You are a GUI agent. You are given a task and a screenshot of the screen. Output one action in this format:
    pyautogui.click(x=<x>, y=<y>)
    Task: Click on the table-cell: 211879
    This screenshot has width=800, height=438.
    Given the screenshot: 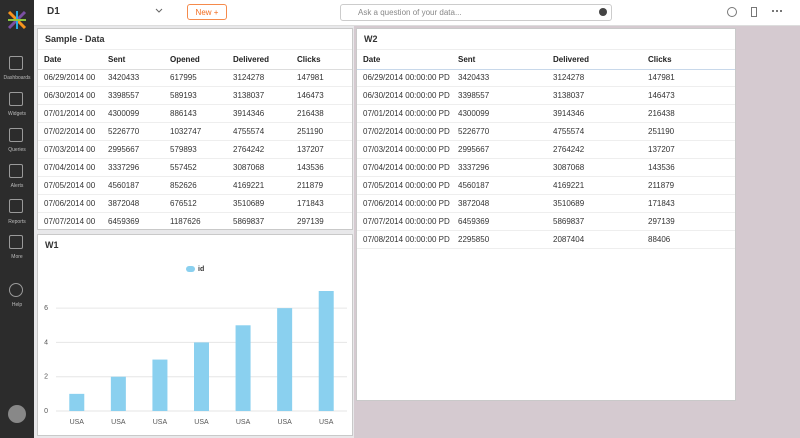 What is the action you would take?
    pyautogui.click(x=661, y=186)
    